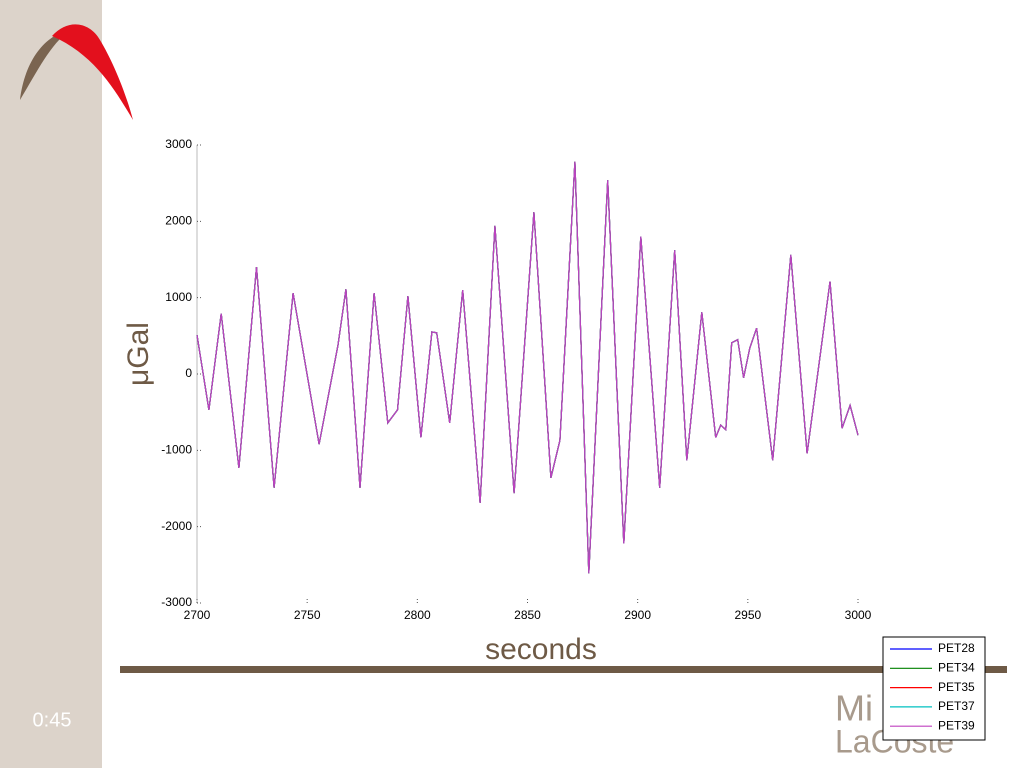  What do you see at coordinates (178, 221) in the screenshot?
I see `y-tick-label: 2000` at bounding box center [178, 221].